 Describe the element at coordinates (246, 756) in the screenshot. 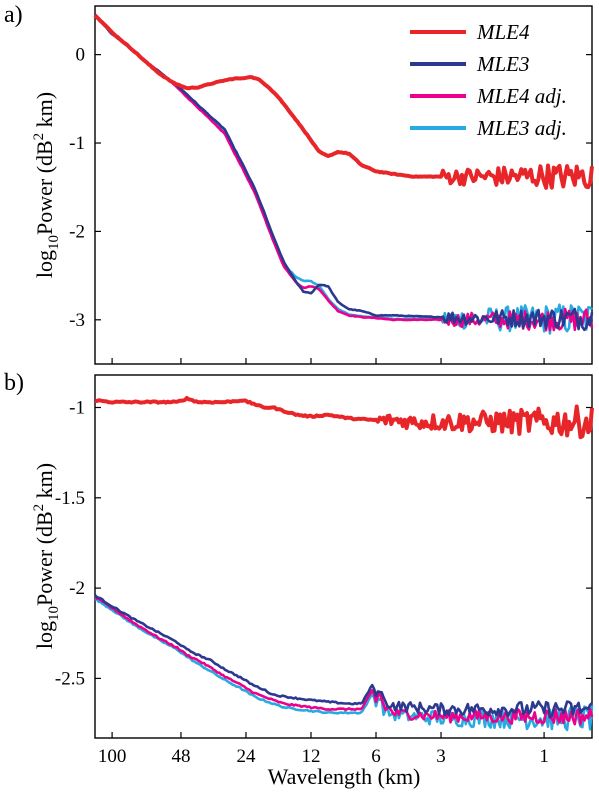

I see `x-tick-label: 24` at that location.